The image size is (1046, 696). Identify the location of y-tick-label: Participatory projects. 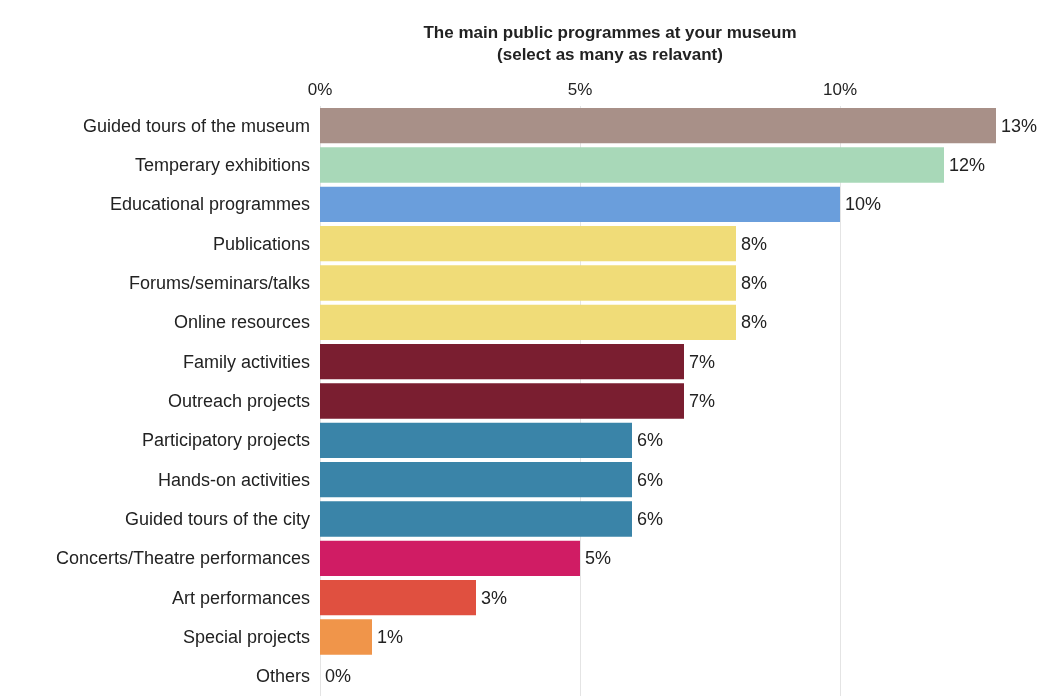
(225, 440).